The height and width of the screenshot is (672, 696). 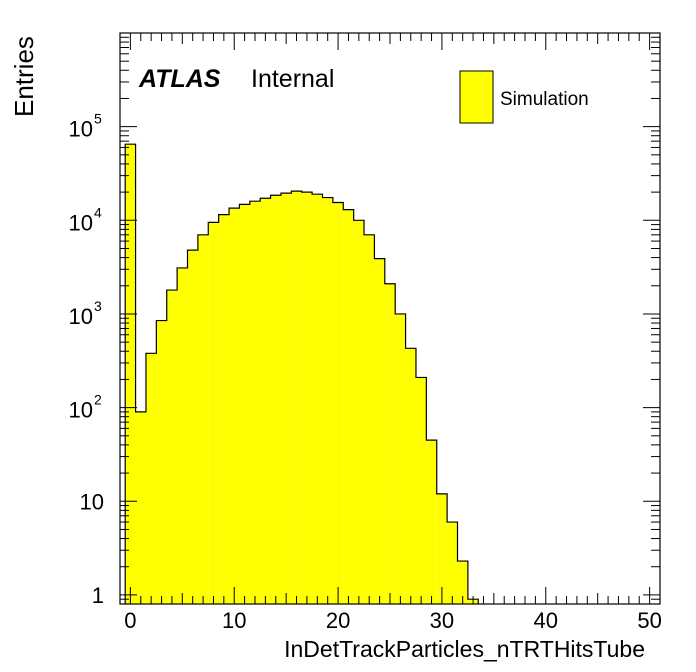 I want to click on y-tick-label-exponent: 2, so click(x=98, y=400).